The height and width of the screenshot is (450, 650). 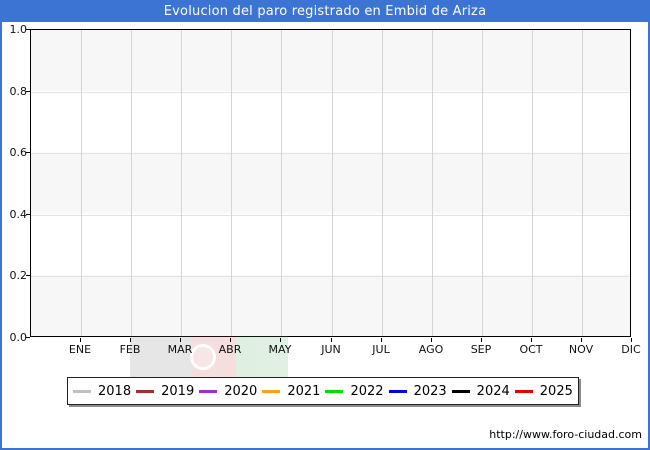 What do you see at coordinates (18, 152) in the screenshot?
I see `y-tick-label: 0.6` at bounding box center [18, 152].